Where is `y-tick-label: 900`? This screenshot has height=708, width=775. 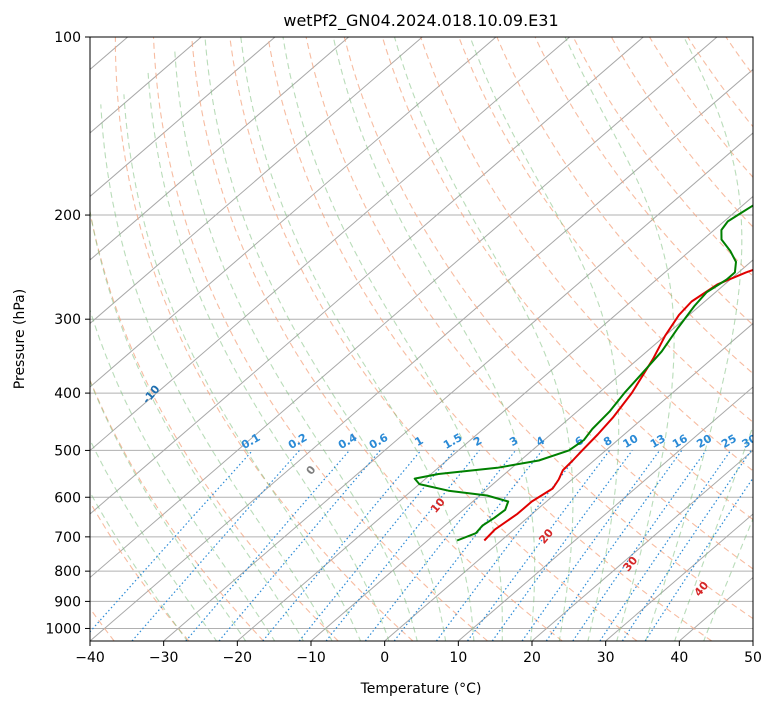 y-tick-label: 900 is located at coordinates (67, 602).